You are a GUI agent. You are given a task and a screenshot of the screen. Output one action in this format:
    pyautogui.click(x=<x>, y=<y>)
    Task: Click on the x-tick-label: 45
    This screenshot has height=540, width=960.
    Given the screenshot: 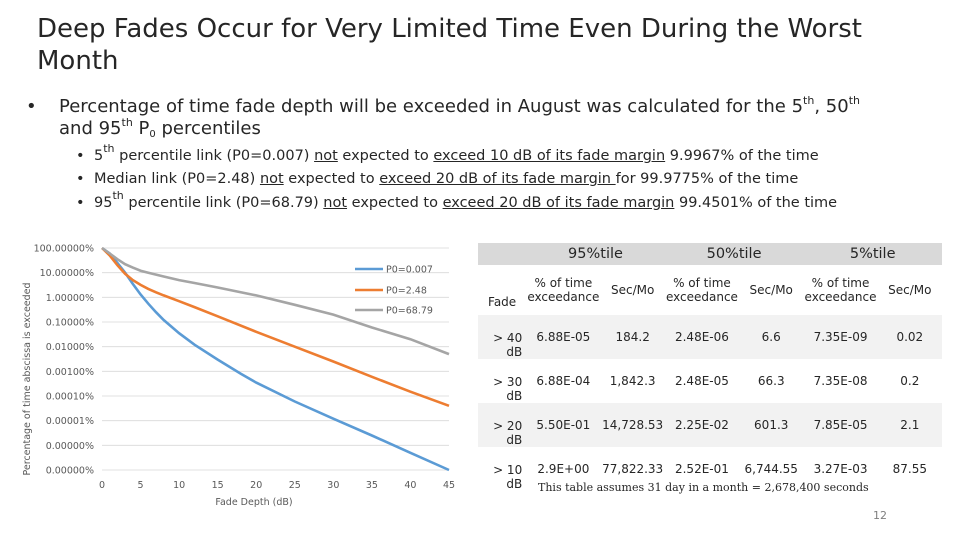 What is the action you would take?
    pyautogui.click(x=449, y=485)
    